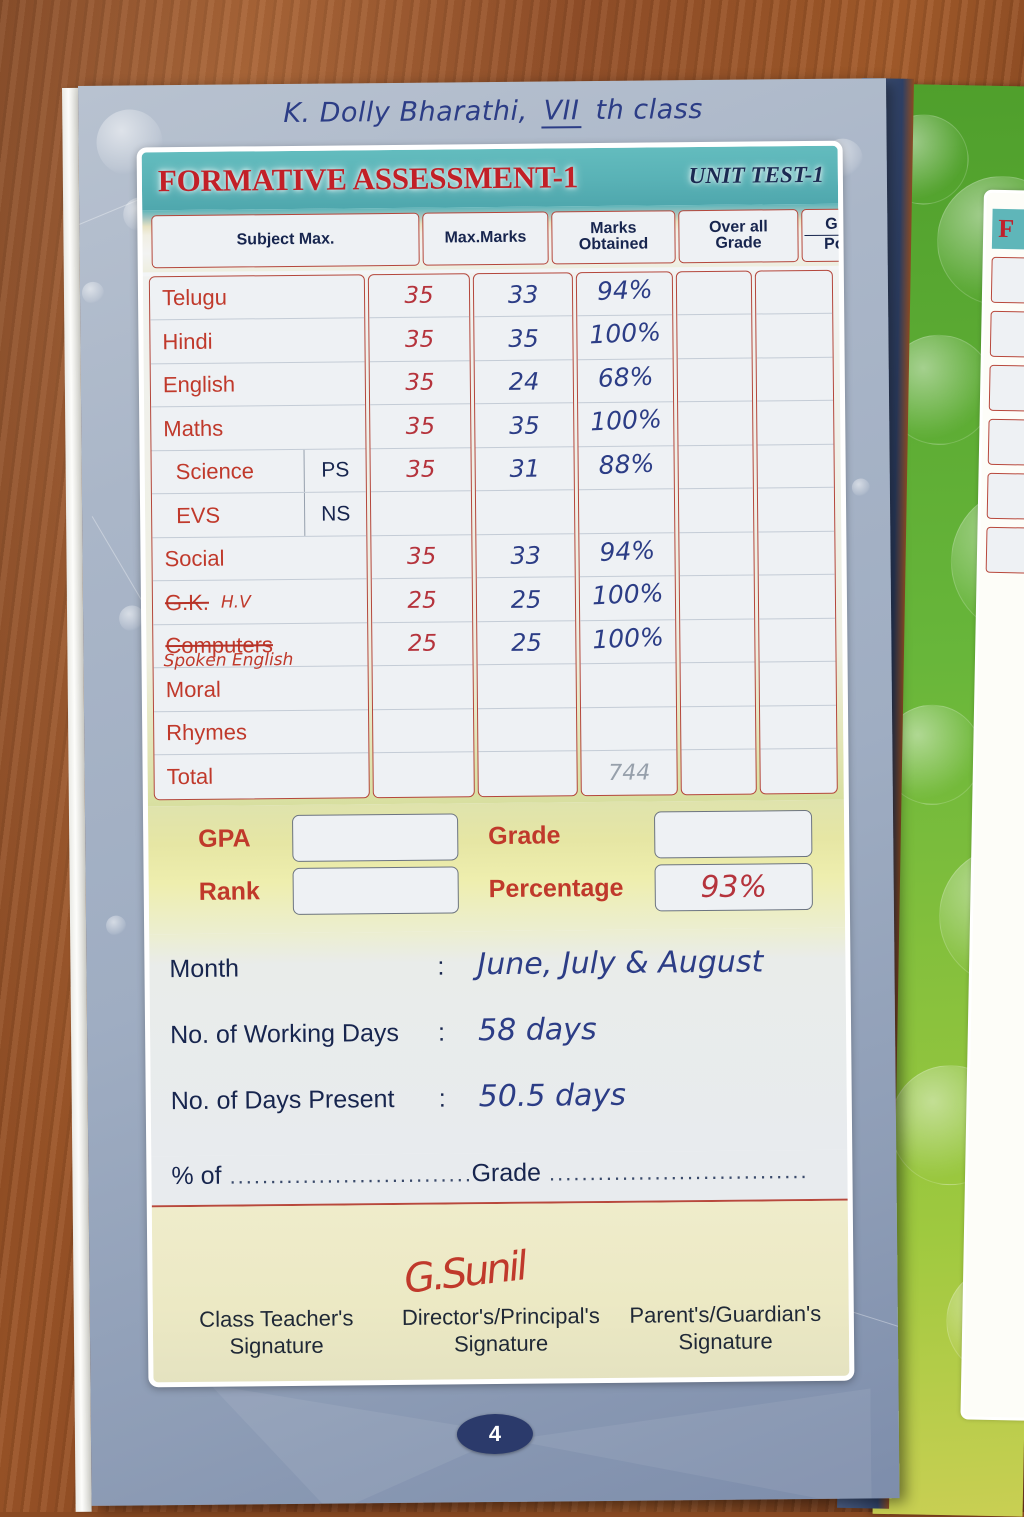  I want to click on rank-value-box, so click(375, 890).